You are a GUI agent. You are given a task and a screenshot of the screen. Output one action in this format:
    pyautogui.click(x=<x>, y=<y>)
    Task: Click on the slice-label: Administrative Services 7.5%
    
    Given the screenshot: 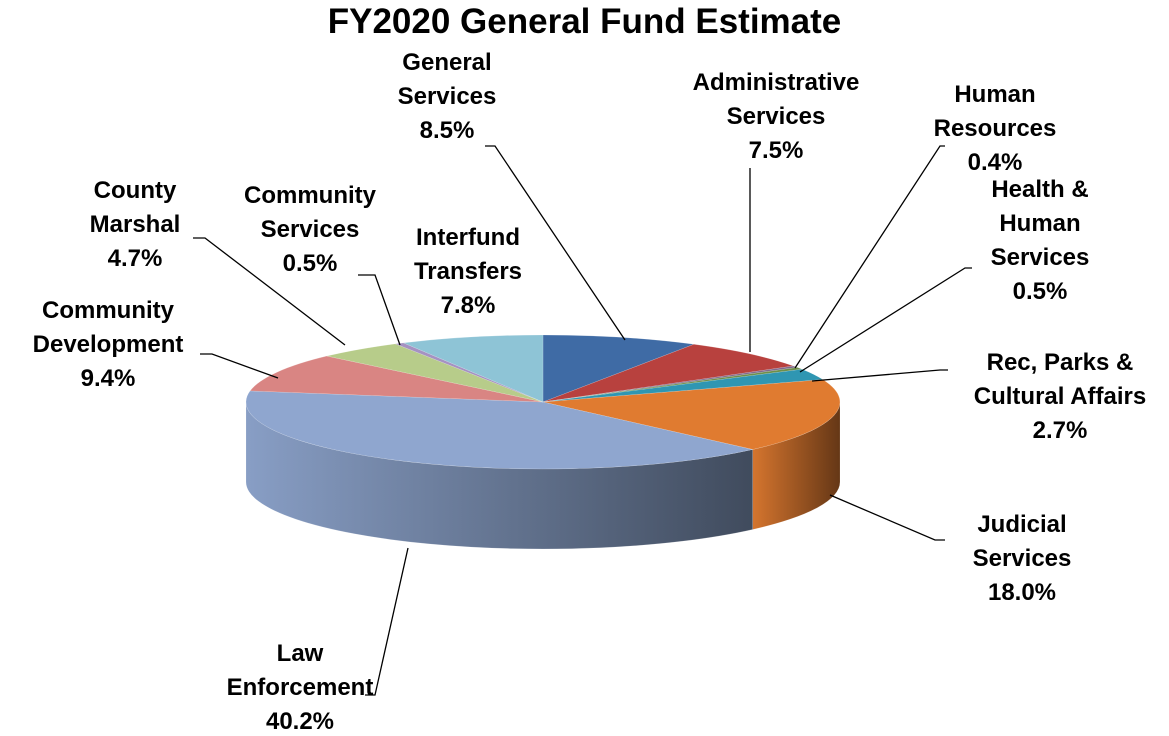 What is the action you would take?
    pyautogui.click(x=776, y=117)
    